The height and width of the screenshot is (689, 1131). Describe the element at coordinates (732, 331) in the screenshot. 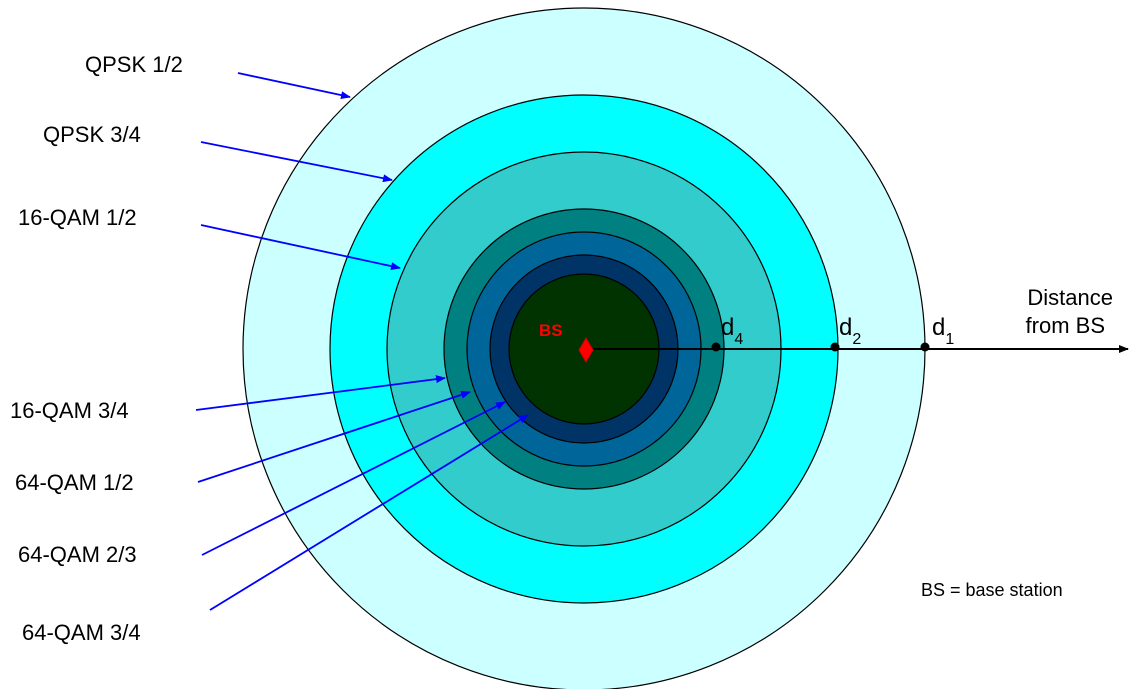

I see `marker-label-d4: d4` at that location.